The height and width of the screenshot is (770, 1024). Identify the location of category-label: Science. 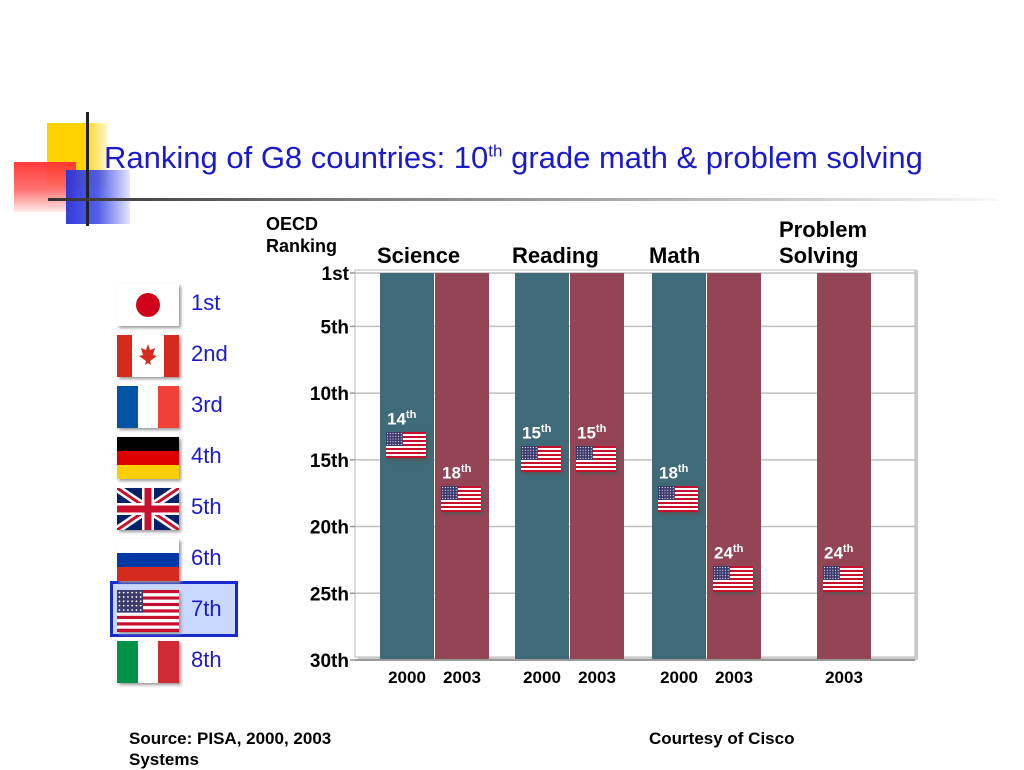
(418, 255).